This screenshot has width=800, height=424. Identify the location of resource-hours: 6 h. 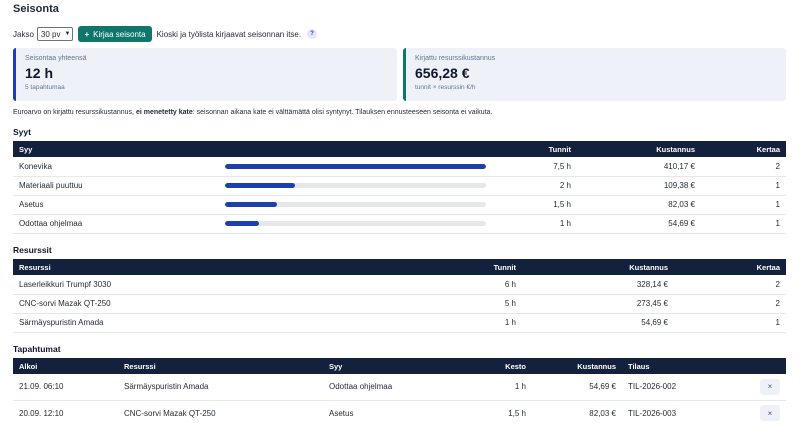
(474, 285).